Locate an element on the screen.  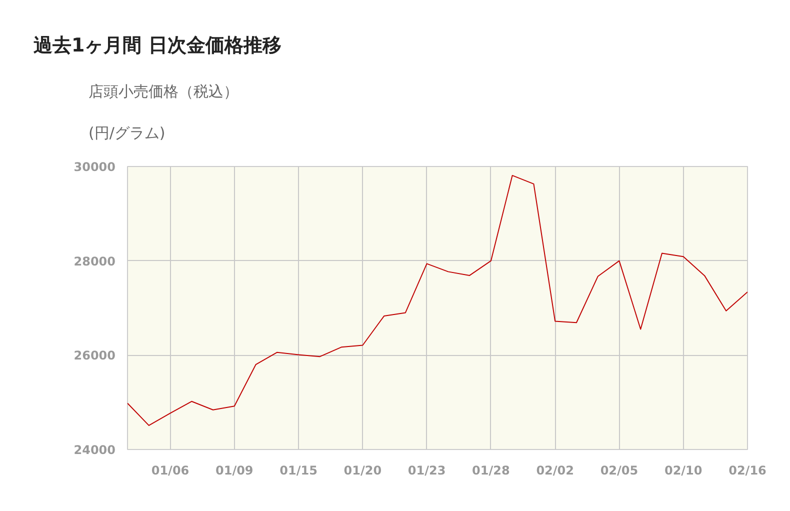
x-tick-label: 02/02 is located at coordinates (555, 471).